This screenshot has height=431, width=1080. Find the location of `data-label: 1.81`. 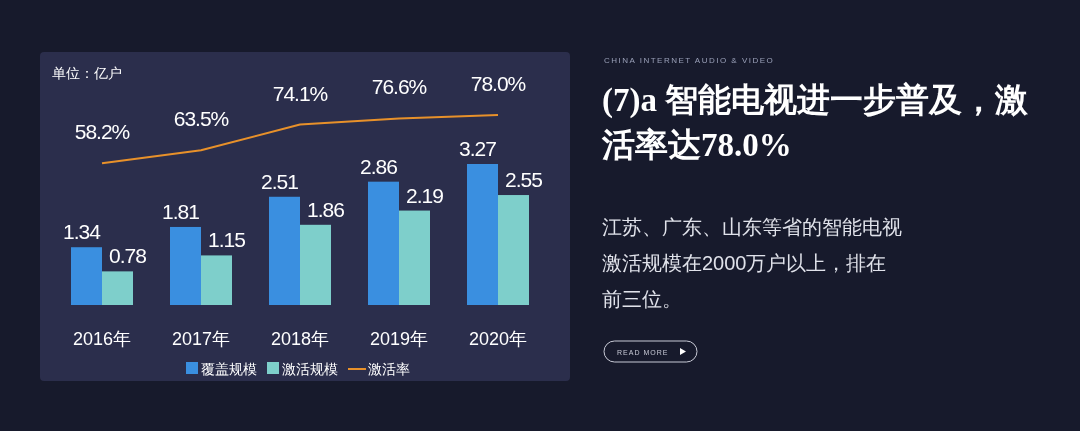

data-label: 1.81 is located at coordinates (181, 211).